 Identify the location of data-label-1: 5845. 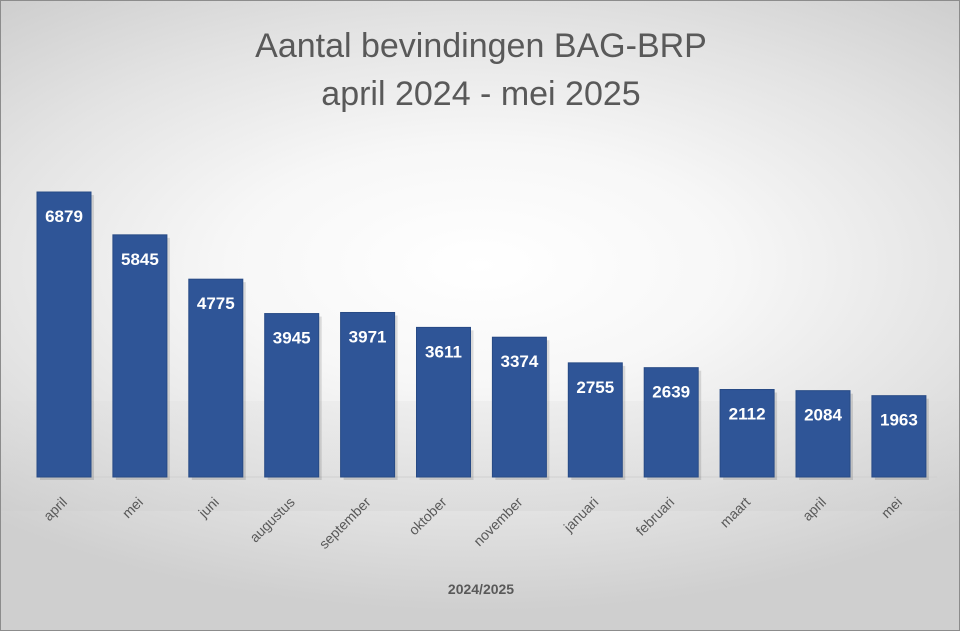
(140, 259).